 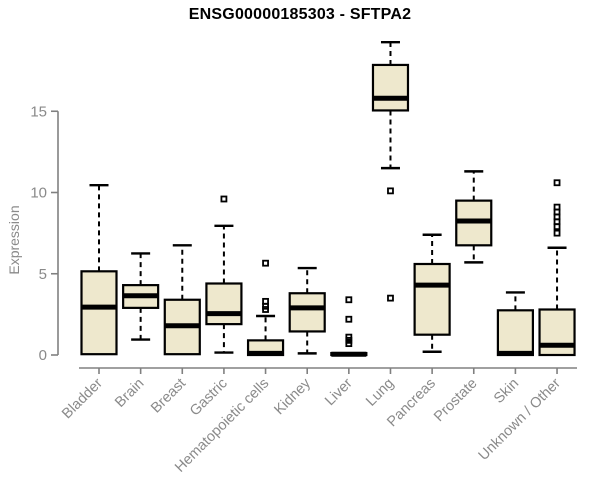 I want to click on y-tick-label: 10, so click(x=38, y=193).